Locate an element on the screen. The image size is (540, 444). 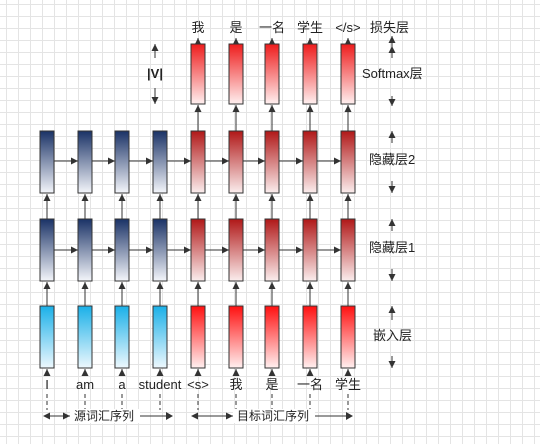
source-token: a is located at coordinates (122, 384).